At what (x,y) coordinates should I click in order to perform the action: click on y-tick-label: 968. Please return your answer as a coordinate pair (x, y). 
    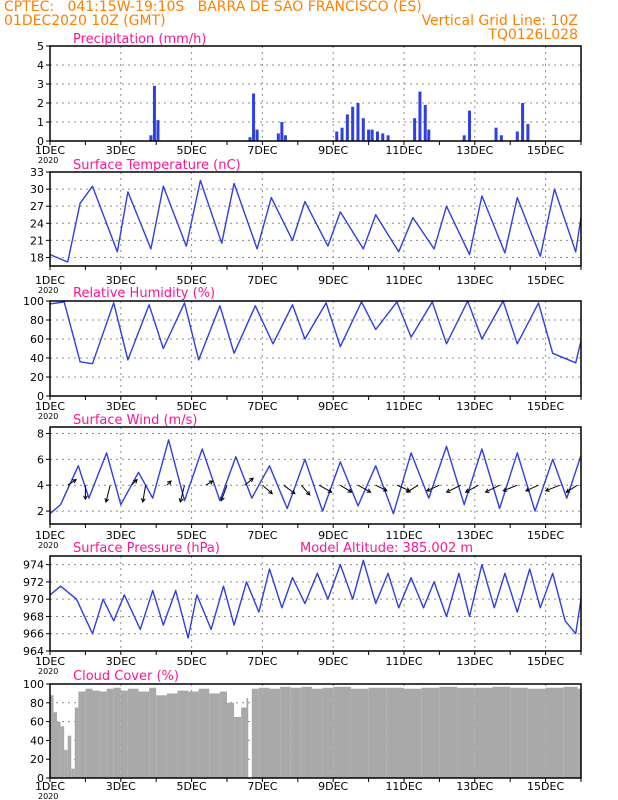
    Looking at the image, I should click on (33, 616).